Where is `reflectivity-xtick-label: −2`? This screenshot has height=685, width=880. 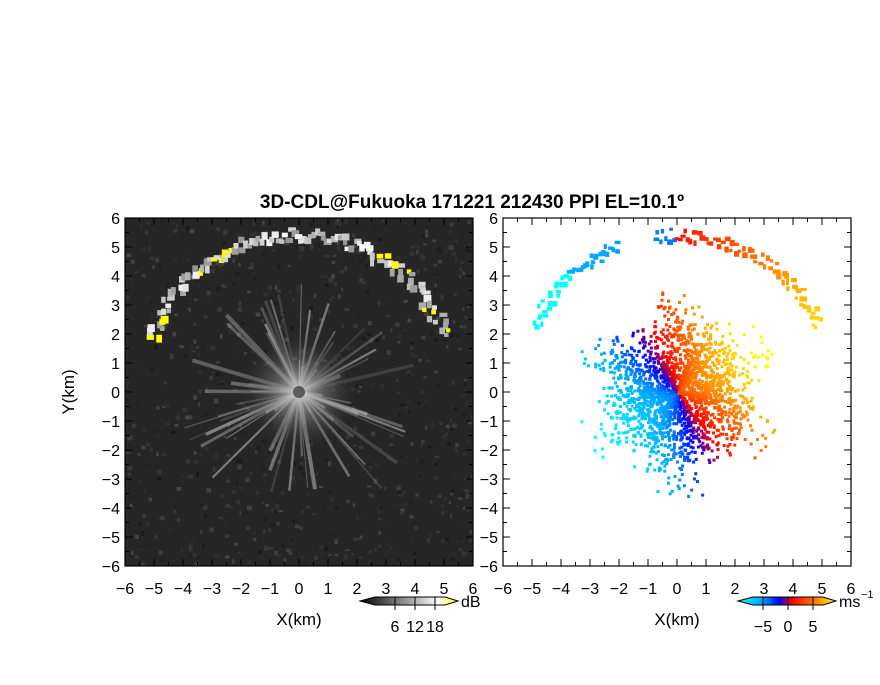
reflectivity-xtick-label: −2 is located at coordinates (241, 589).